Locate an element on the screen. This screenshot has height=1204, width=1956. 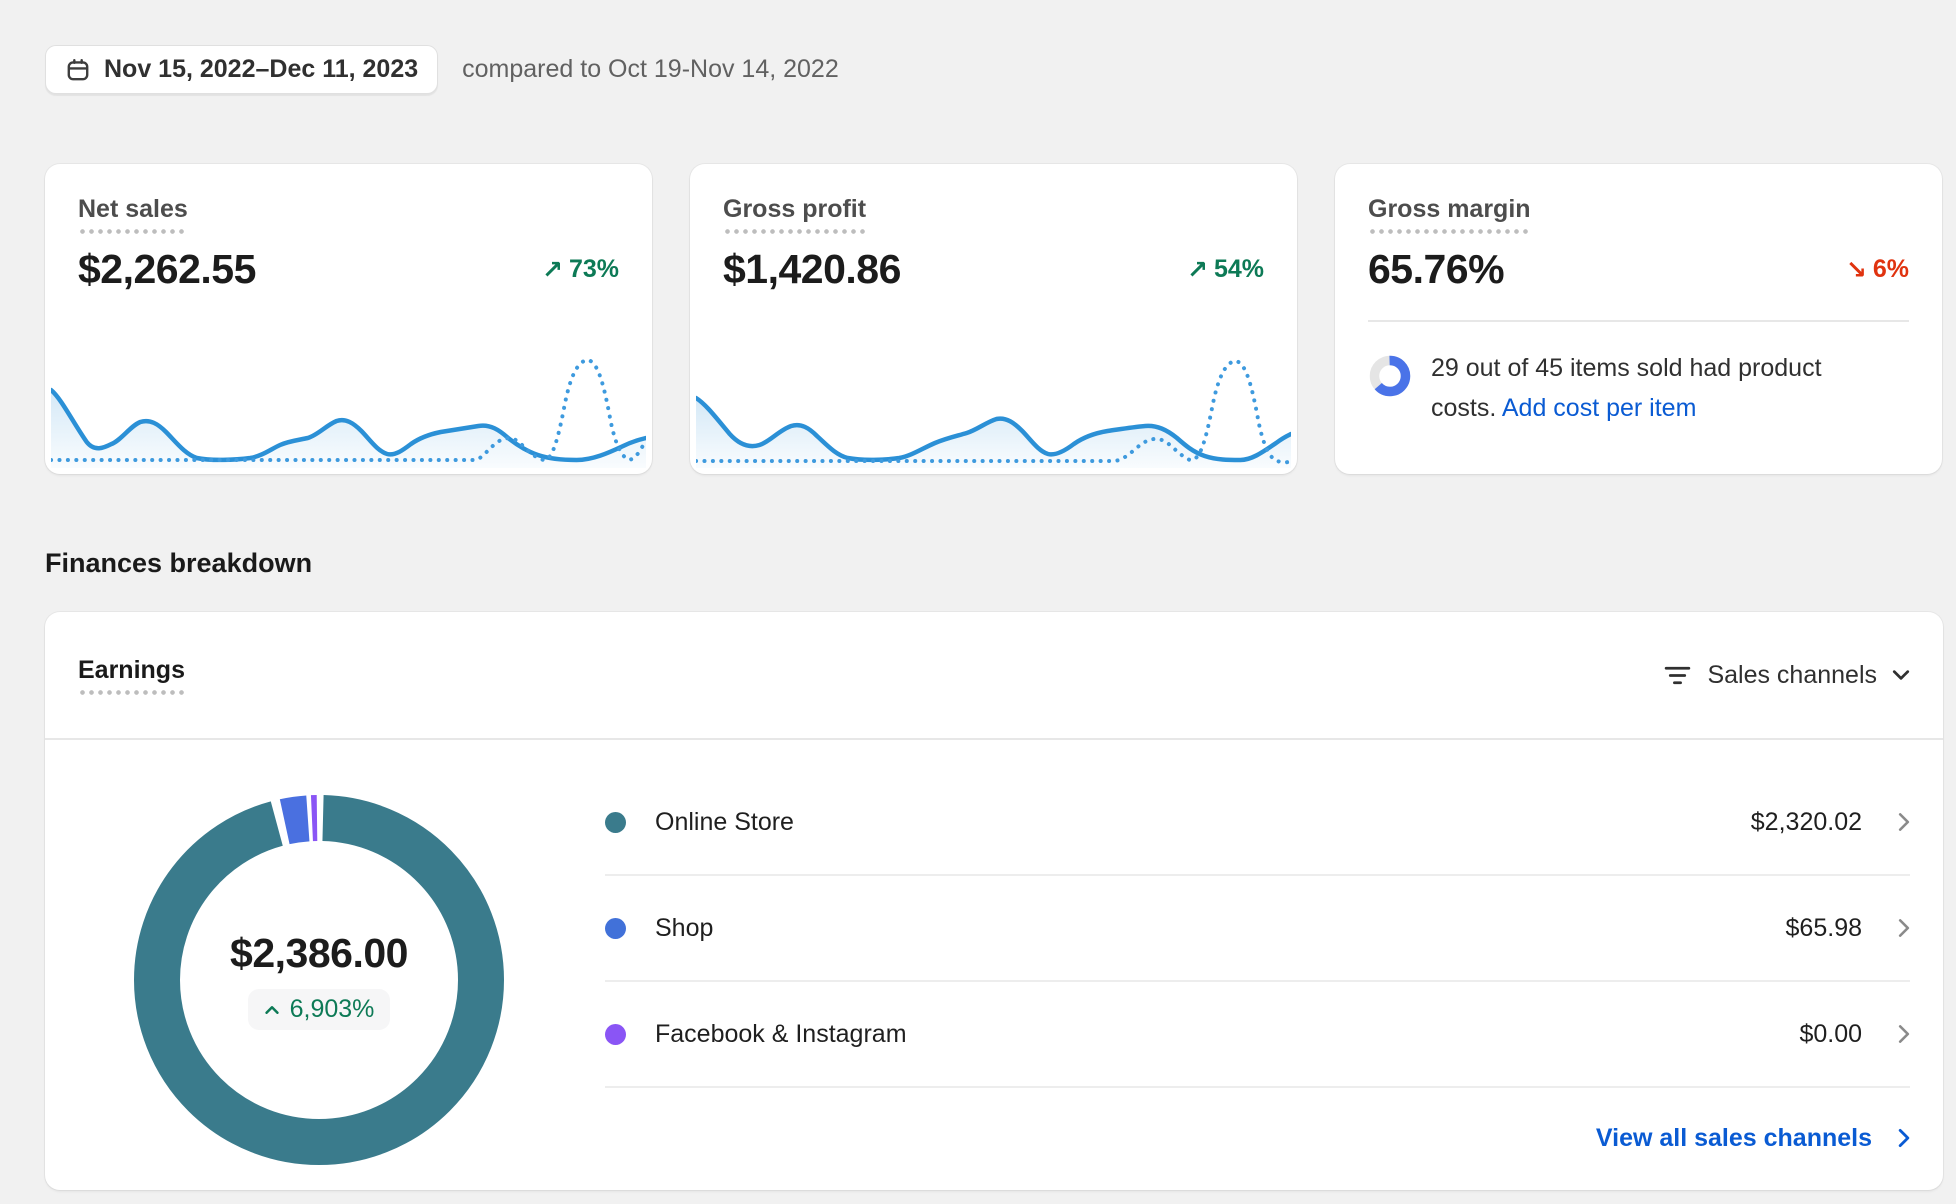
card-divider is located at coordinates (1638, 321).